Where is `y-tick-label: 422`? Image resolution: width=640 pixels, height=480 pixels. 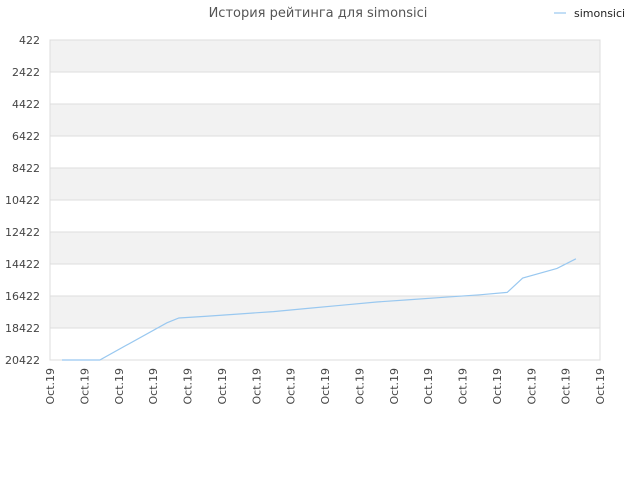 y-tick-label: 422 is located at coordinates (29, 40).